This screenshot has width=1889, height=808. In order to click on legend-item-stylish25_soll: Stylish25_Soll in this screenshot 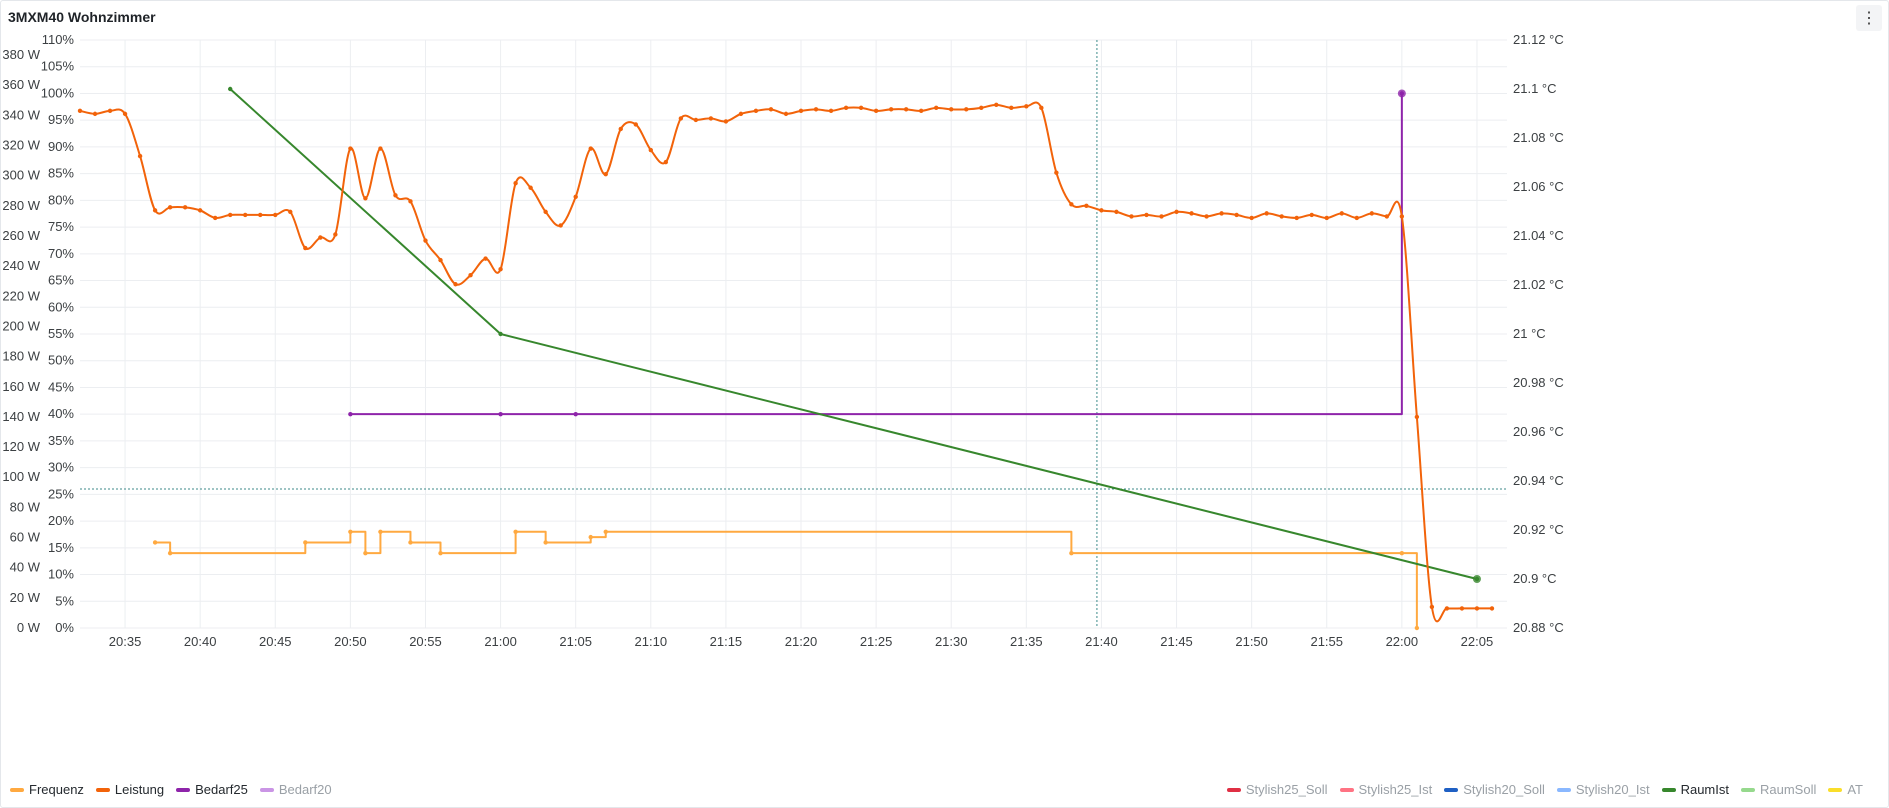, I will do `click(1277, 789)`.